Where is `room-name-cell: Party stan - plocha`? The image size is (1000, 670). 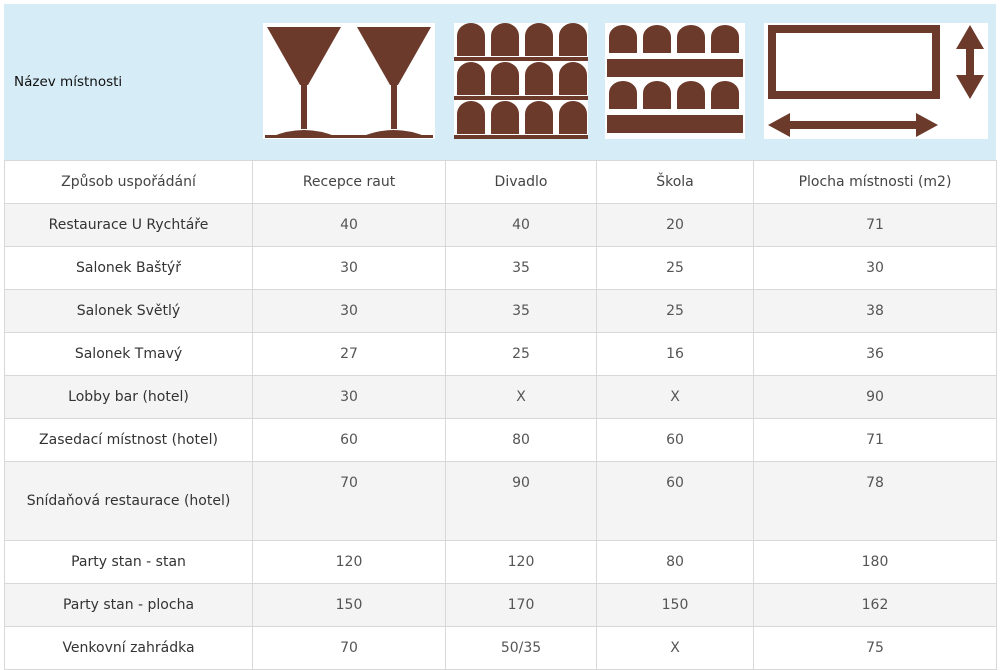
room-name-cell: Party stan - plocha is located at coordinates (128, 605).